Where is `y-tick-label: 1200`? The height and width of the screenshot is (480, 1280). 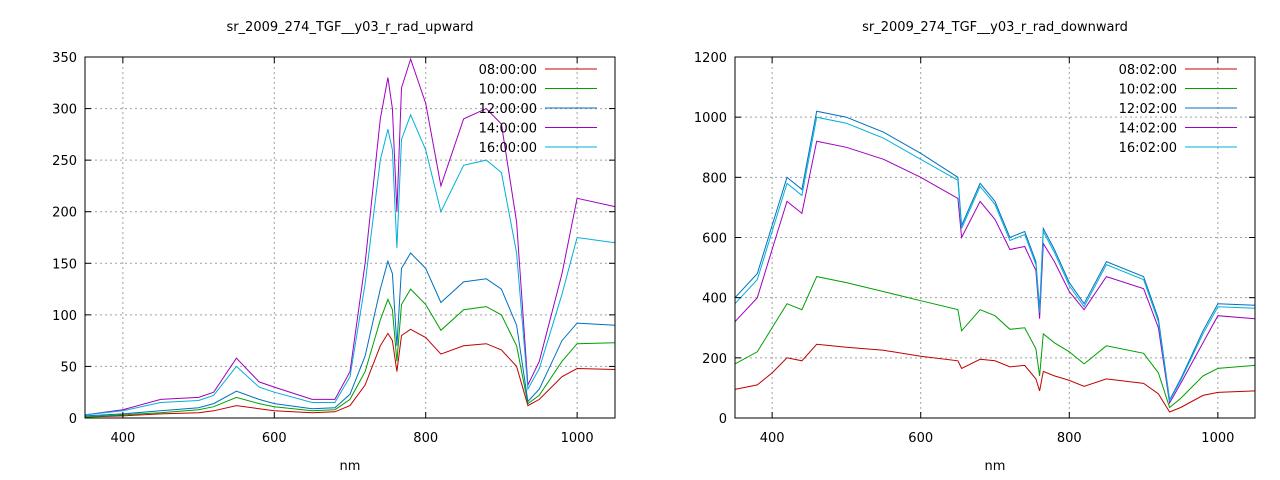 y-tick-label: 1200 is located at coordinates (710, 58).